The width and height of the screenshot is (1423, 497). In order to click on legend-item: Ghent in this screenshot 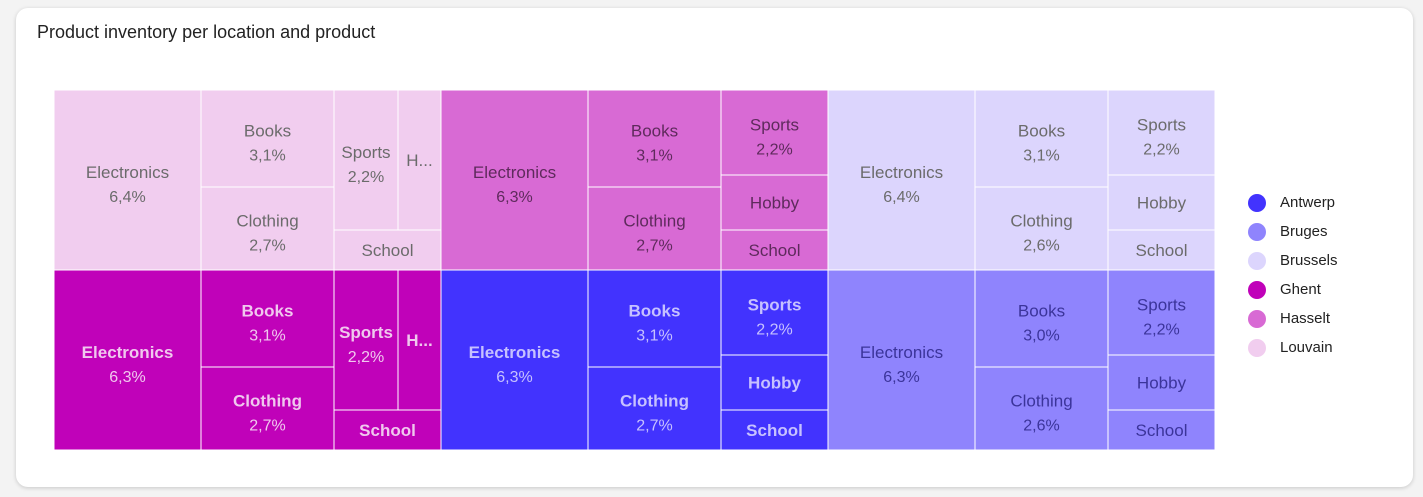, I will do `click(1293, 289)`.